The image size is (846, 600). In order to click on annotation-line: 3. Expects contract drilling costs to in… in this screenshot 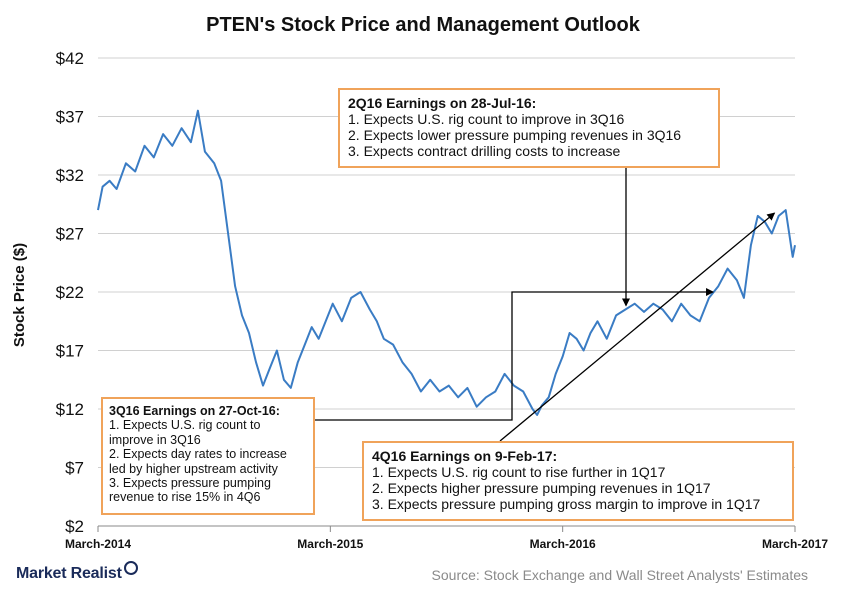, I will do `click(484, 151)`.